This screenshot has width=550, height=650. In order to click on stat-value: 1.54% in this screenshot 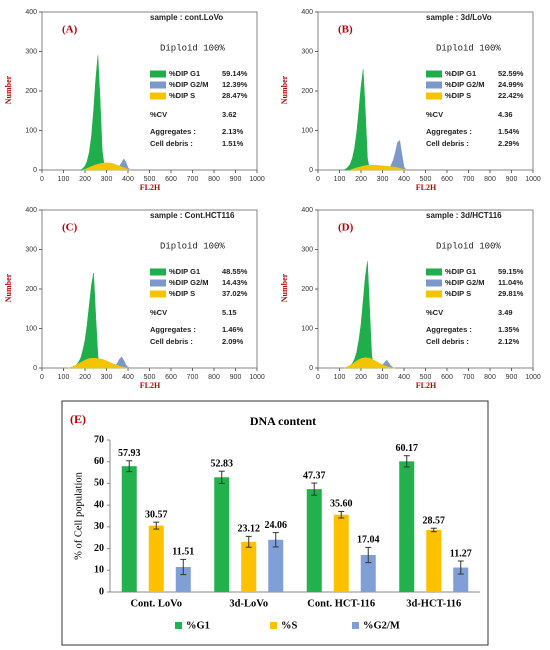, I will do `click(509, 131)`.